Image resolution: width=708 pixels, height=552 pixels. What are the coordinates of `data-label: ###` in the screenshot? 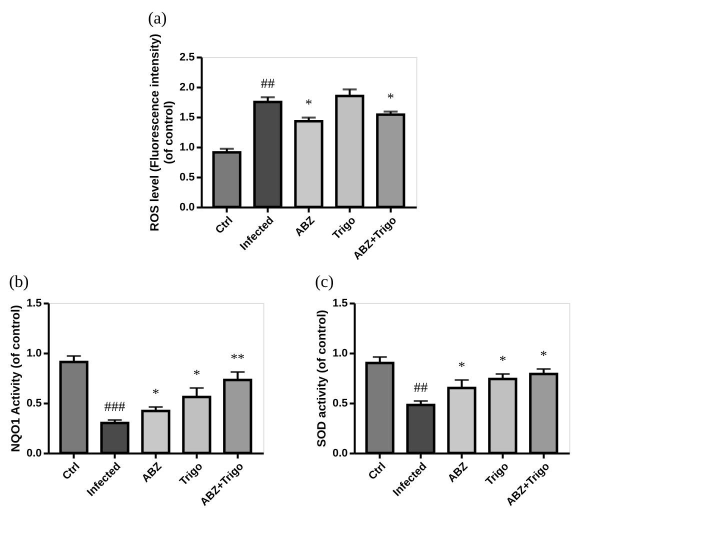 It's located at (115, 407).